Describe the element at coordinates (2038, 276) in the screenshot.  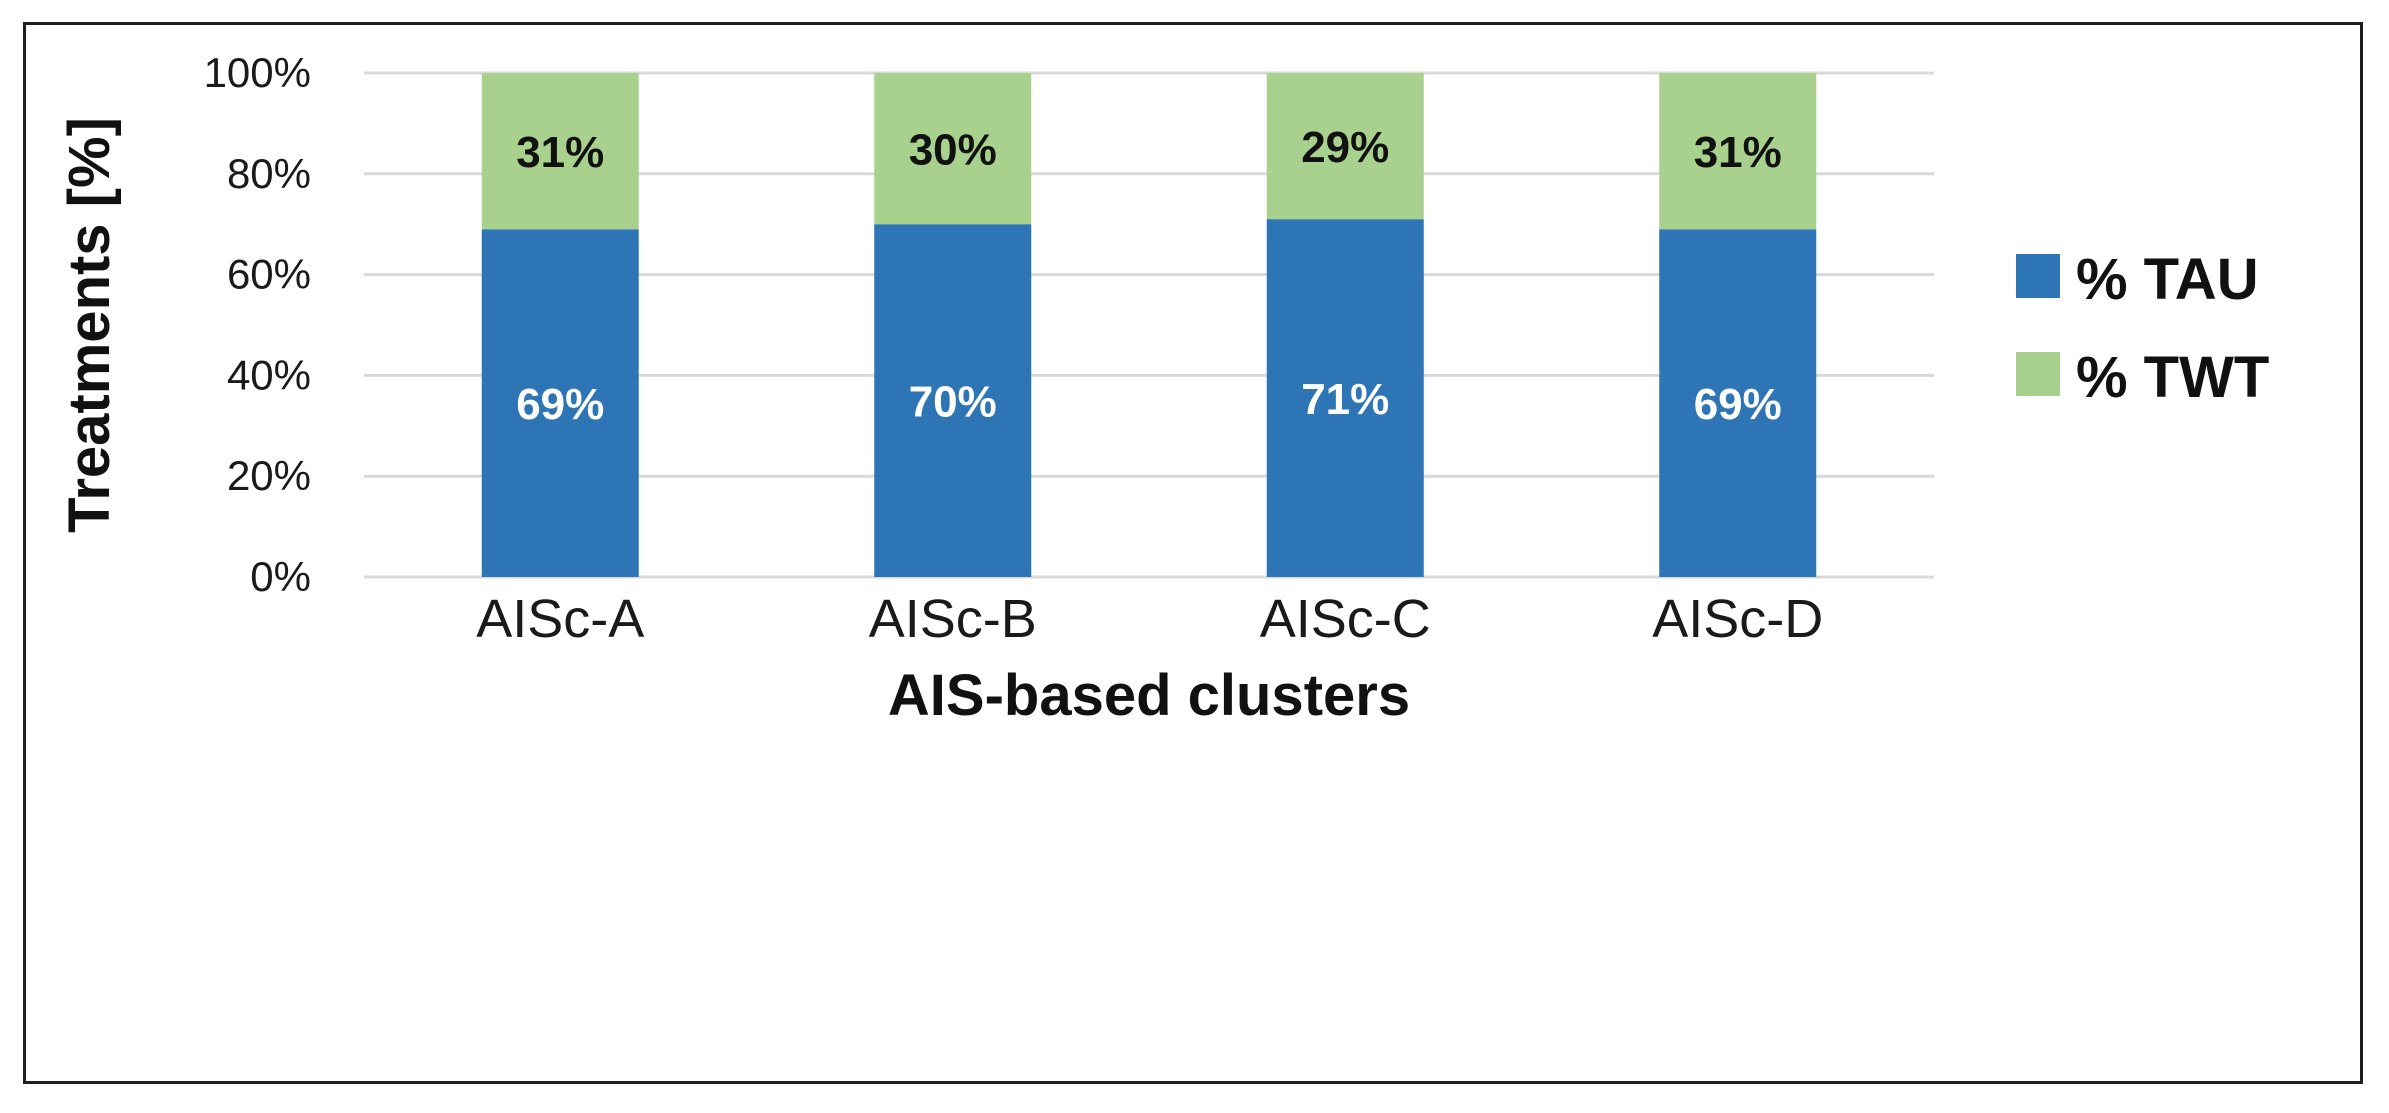
I see `legend-swatch-tau` at that location.